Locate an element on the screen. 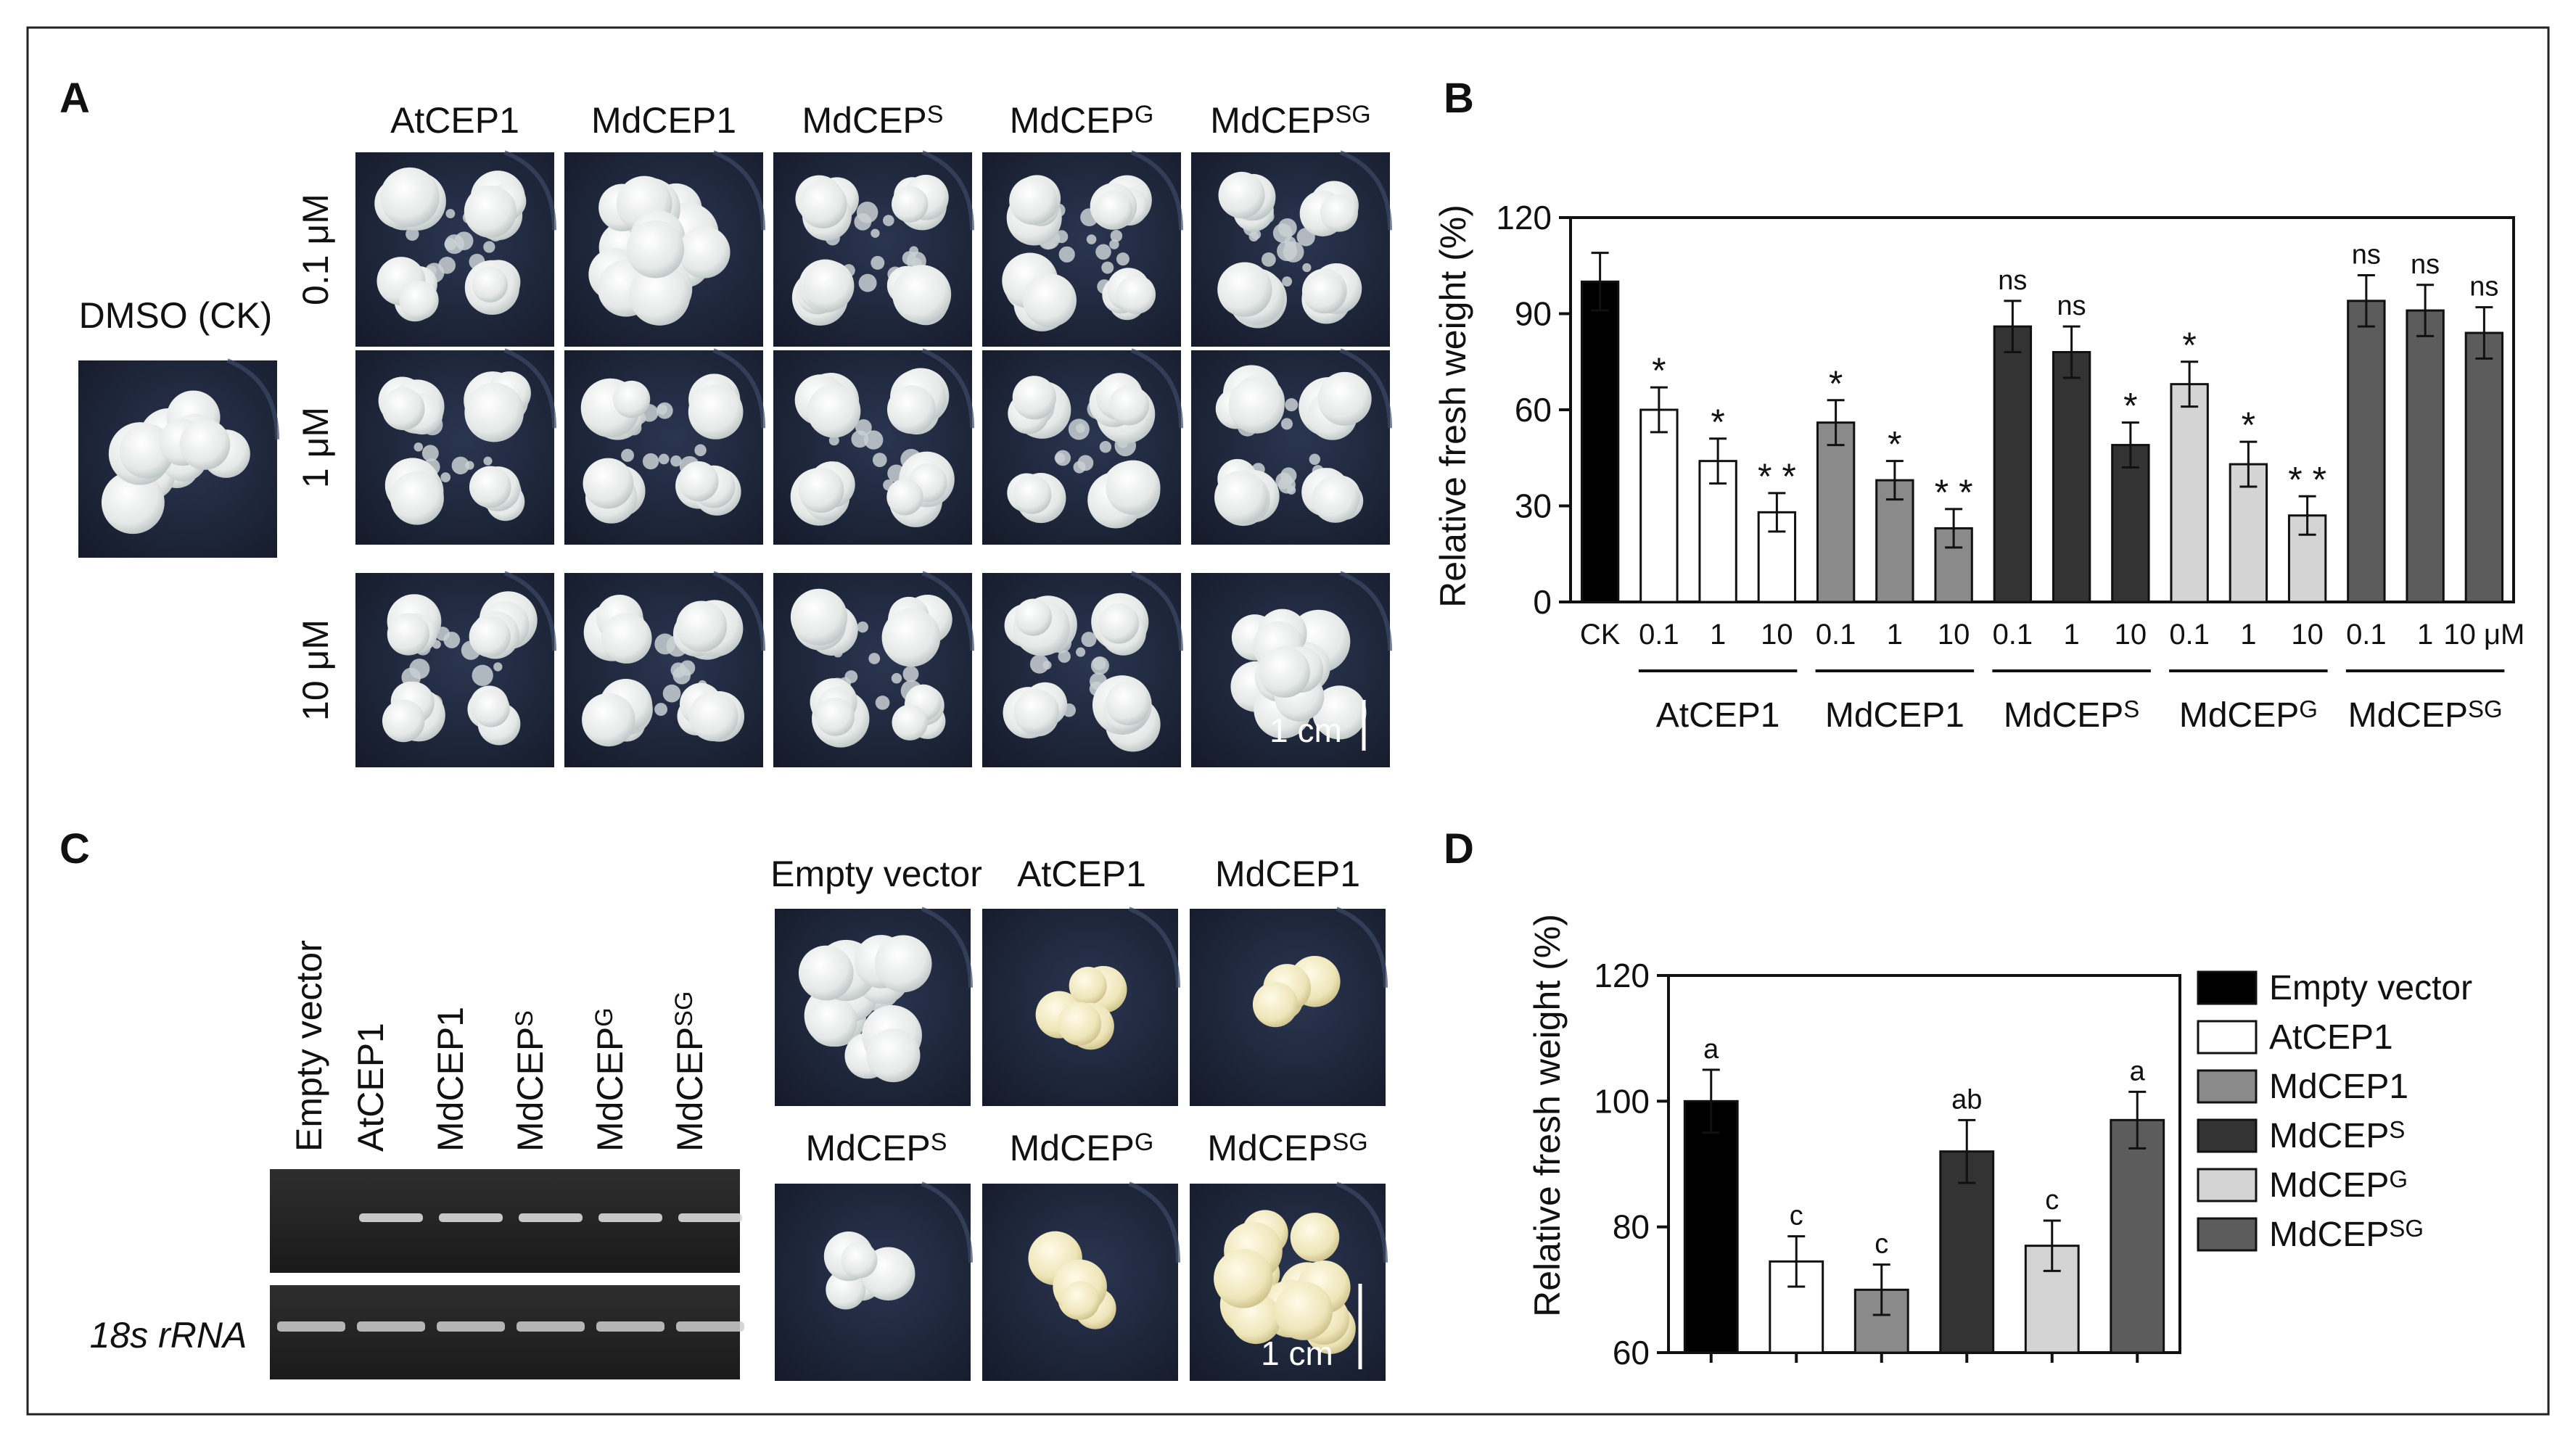 The width and height of the screenshot is (2576, 1444). y-tick-label-d: 100 is located at coordinates (1622, 1101).